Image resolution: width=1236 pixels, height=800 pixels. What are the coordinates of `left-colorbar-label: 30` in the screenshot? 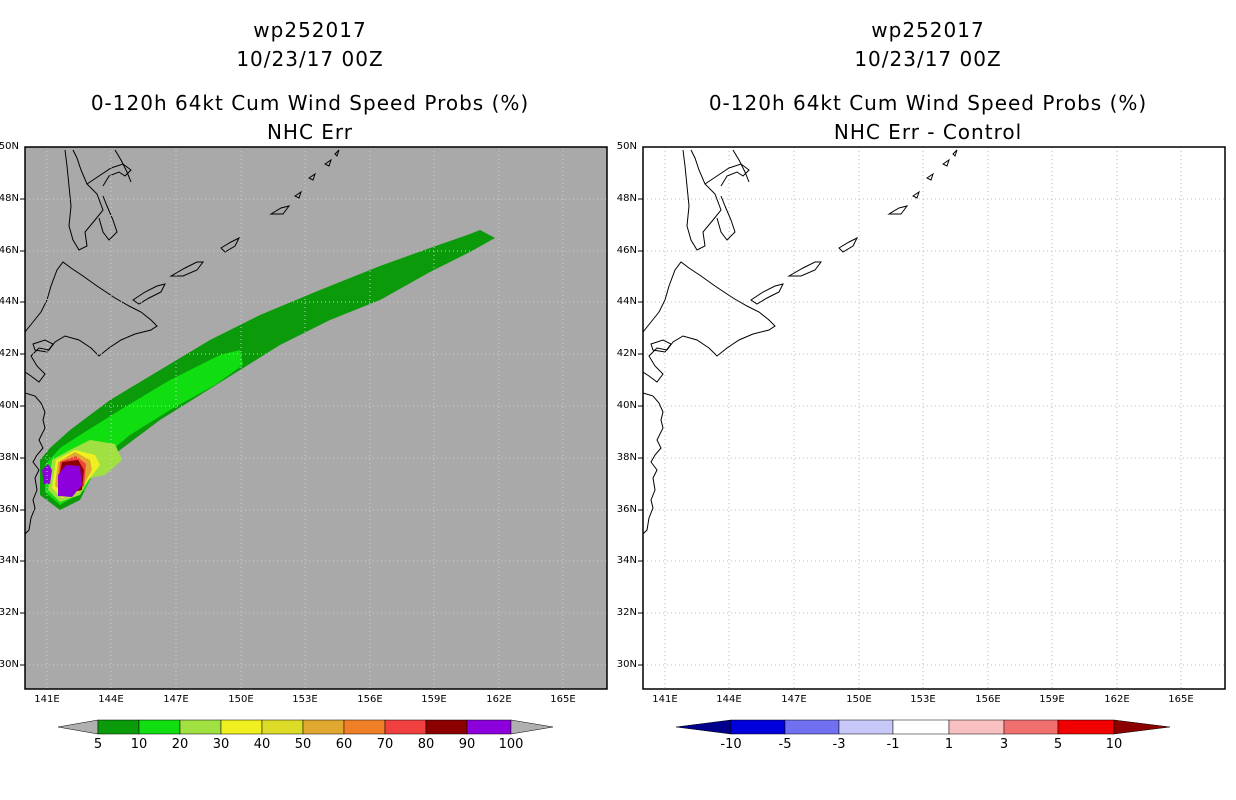 It's located at (221, 744).